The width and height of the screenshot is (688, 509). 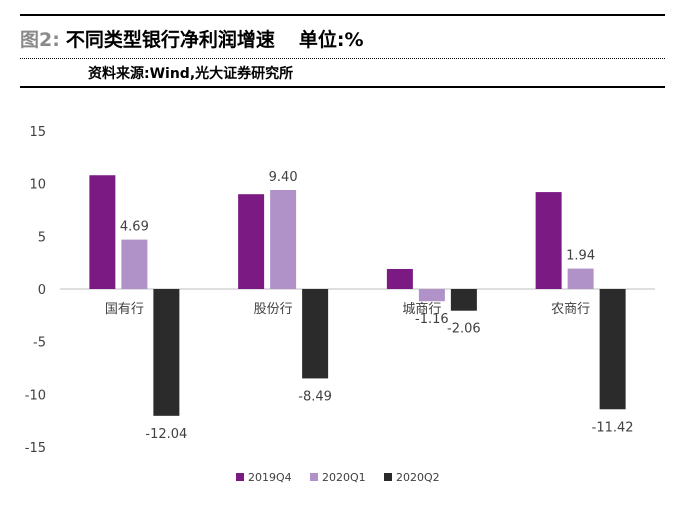 I want to click on y-tick-label: 10, so click(x=37, y=185).